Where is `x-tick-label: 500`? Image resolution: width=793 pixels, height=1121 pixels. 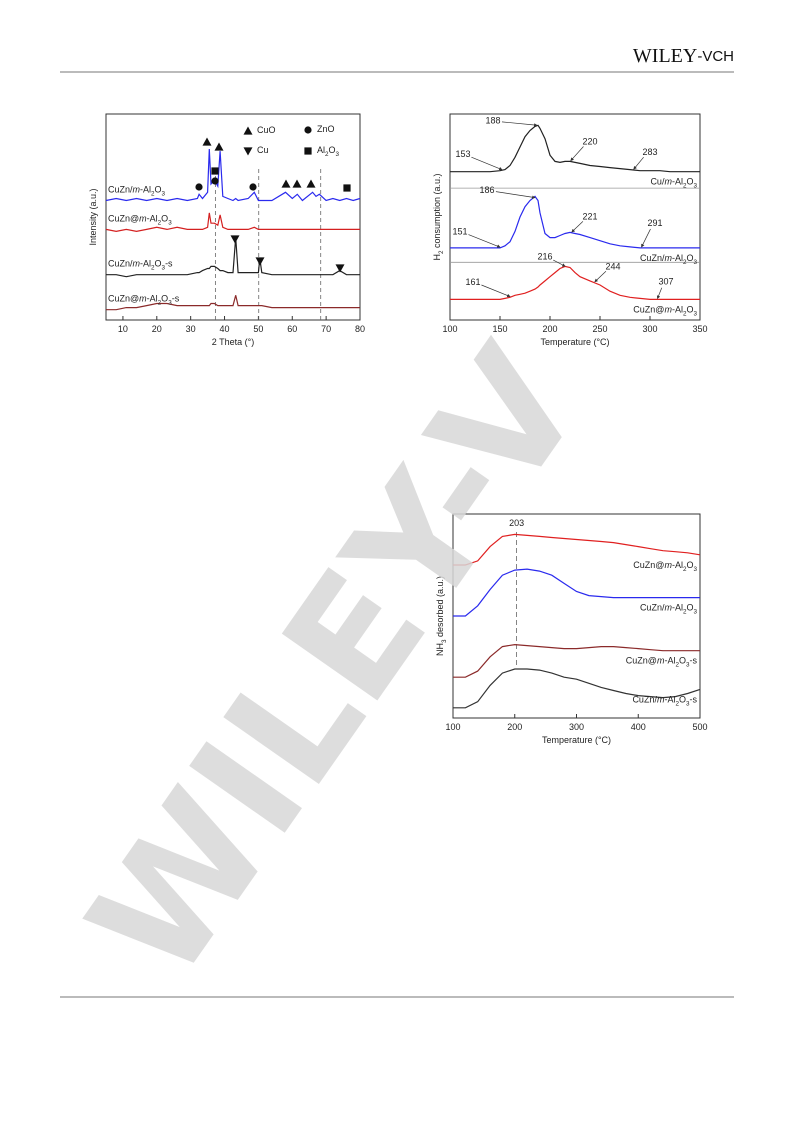 x-tick-label: 500 is located at coordinates (699, 727).